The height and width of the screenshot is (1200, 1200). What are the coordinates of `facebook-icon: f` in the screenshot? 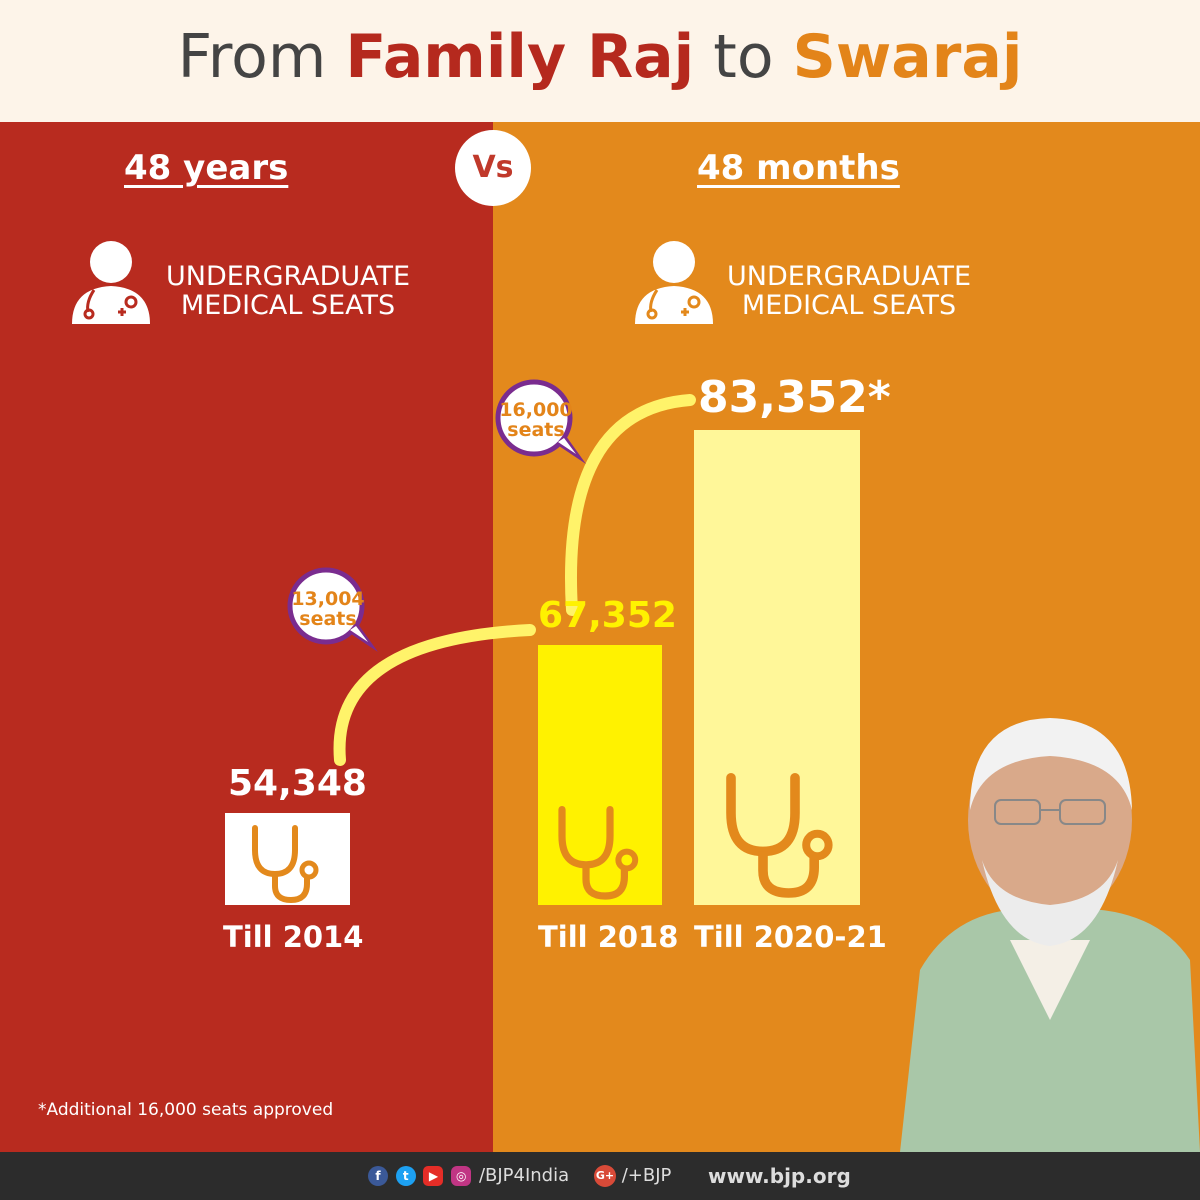 It's located at (378, 1176).